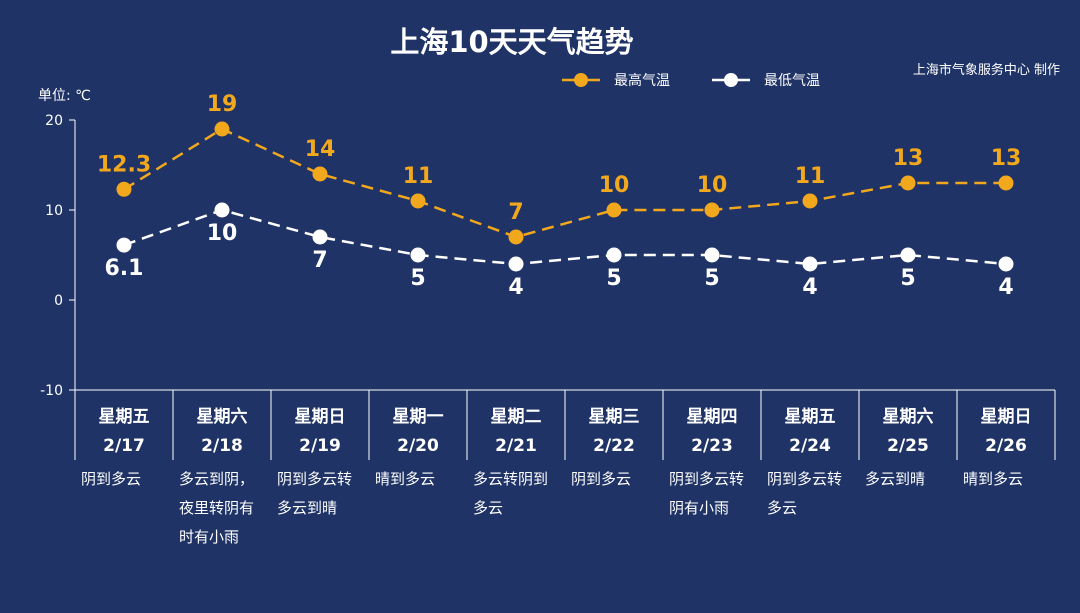 Image resolution: width=1080 pixels, height=613 pixels. Describe the element at coordinates (565, 237) in the screenshot. I see `series-line-low` at that location.